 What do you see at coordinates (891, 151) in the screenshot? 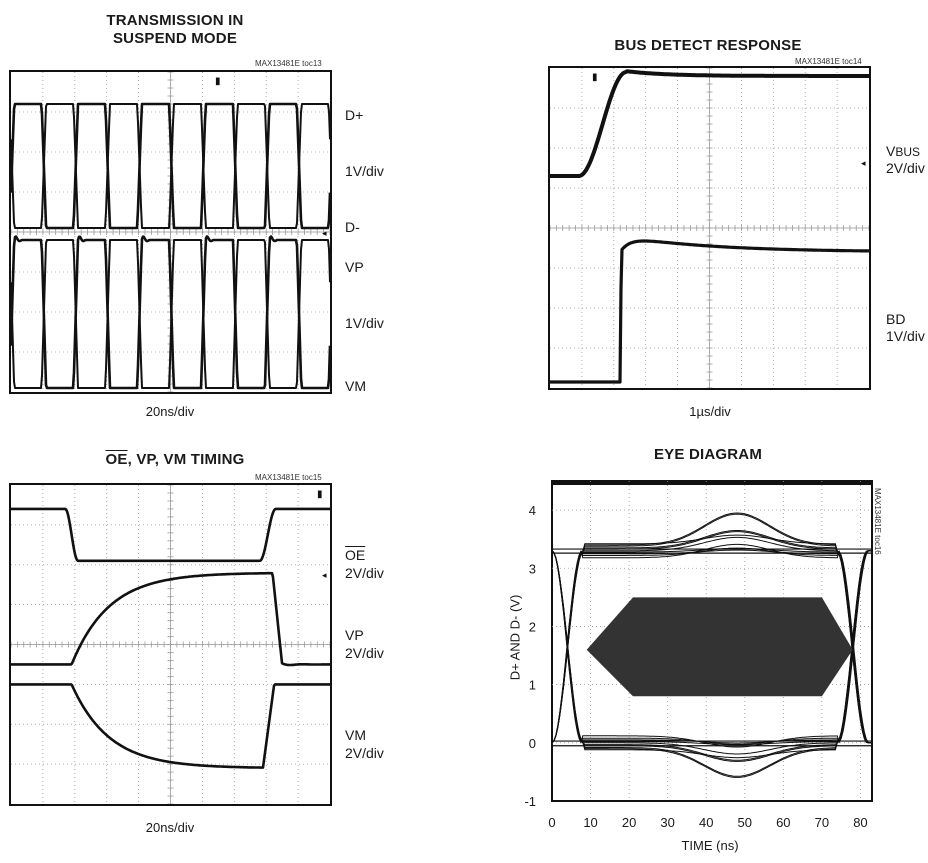
I see `channel-label-vbus-main: V` at bounding box center [891, 151].